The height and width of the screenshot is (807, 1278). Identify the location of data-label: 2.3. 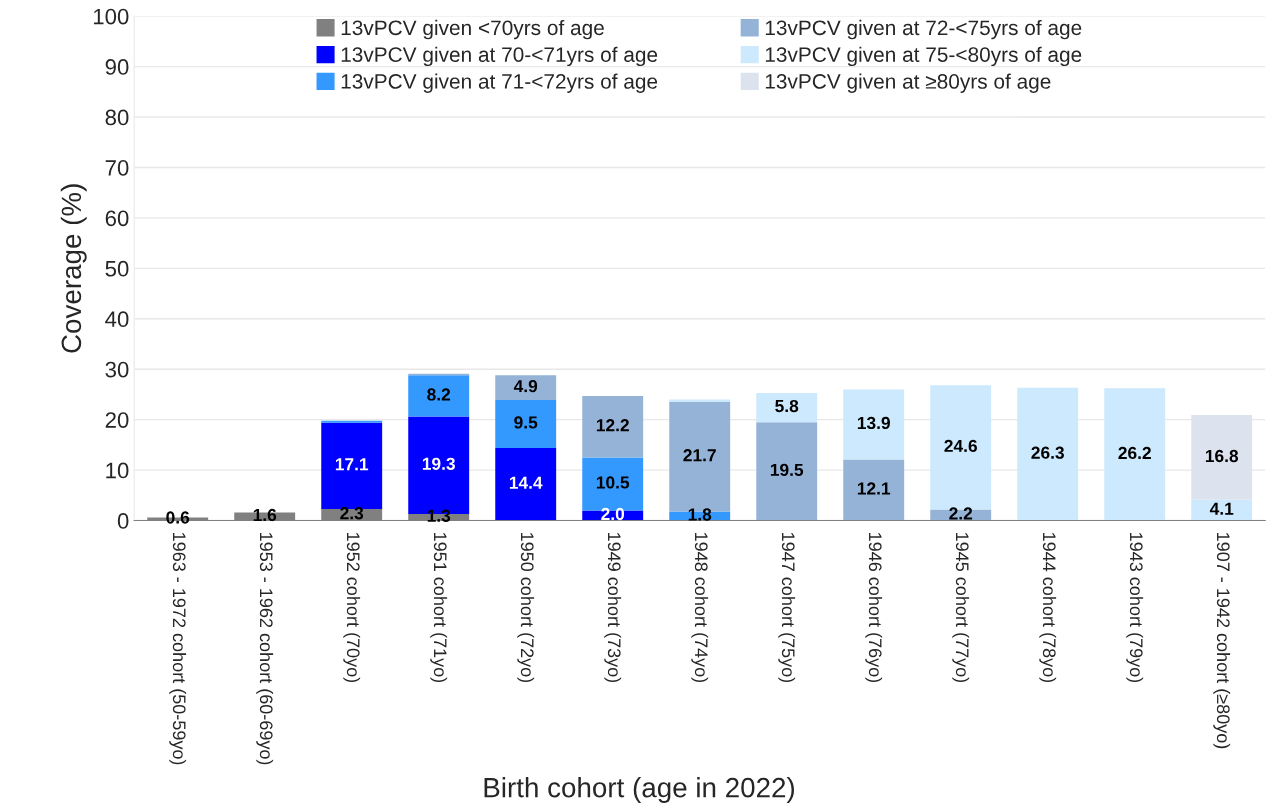
(352, 513).